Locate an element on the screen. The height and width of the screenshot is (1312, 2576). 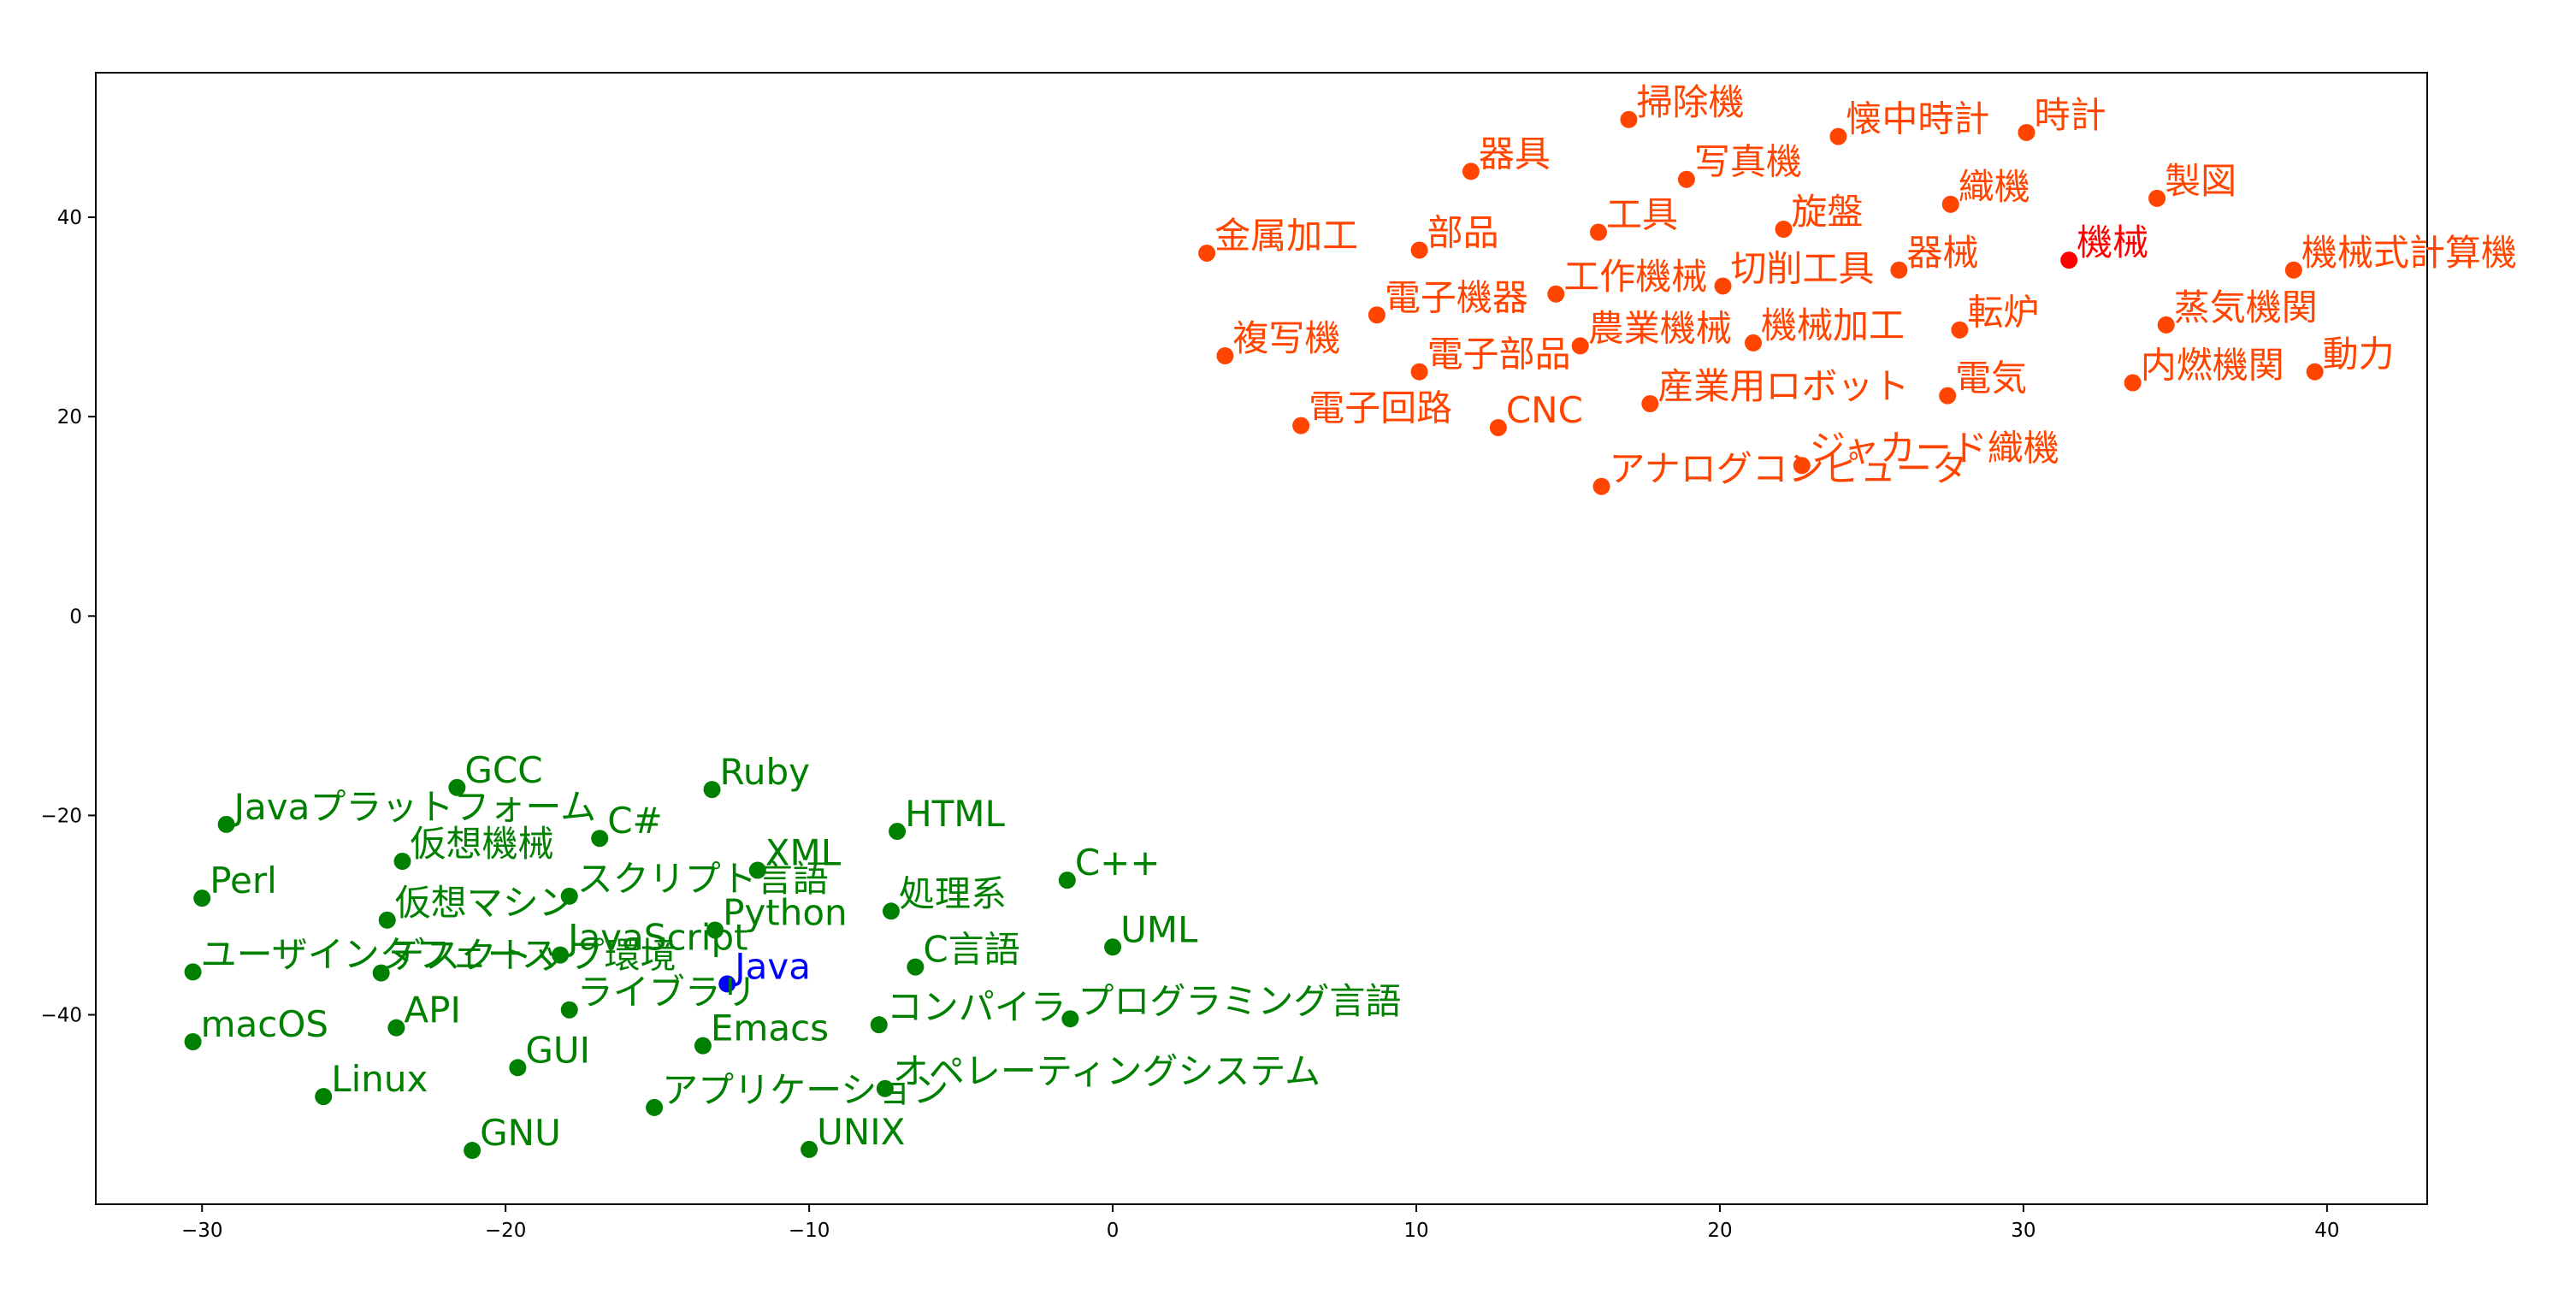
data-label: 金属加工 is located at coordinates (1286, 236).